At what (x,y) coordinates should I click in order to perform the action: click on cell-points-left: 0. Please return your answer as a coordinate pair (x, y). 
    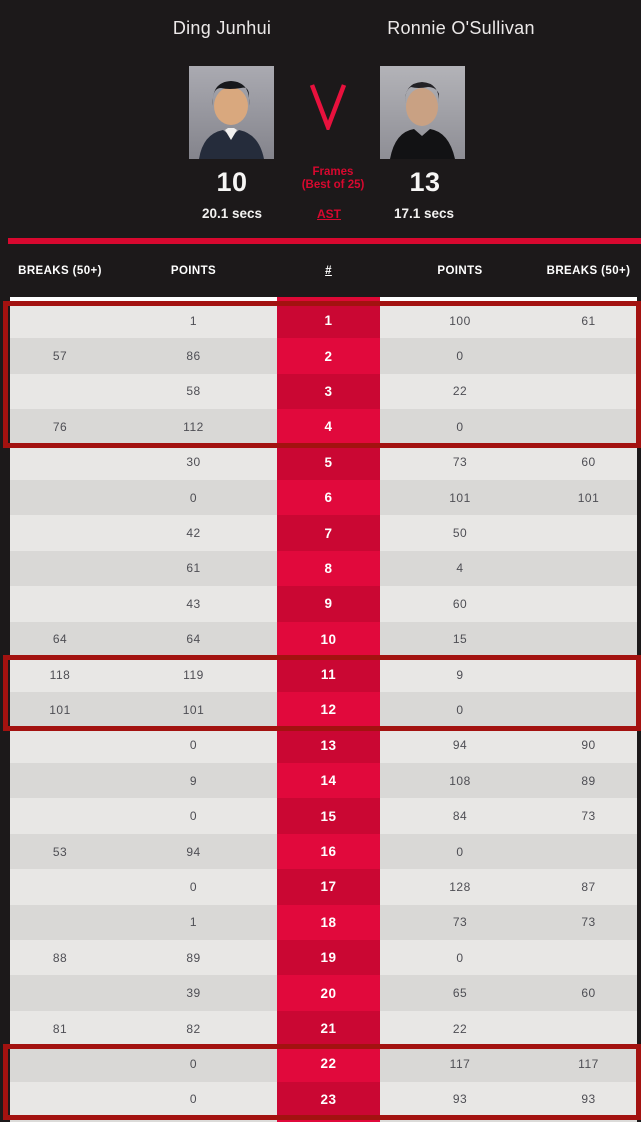
    Looking at the image, I should click on (193, 887).